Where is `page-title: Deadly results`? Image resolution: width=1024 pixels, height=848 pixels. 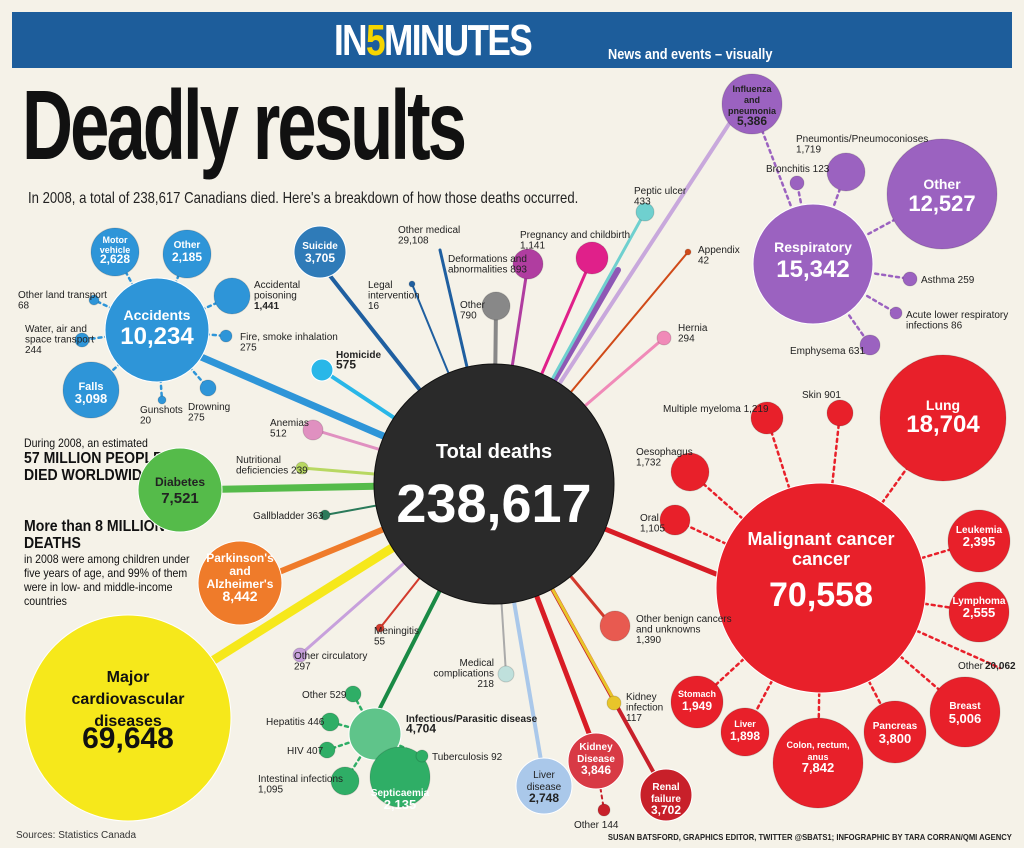 page-title: Deadly results is located at coordinates (244, 125).